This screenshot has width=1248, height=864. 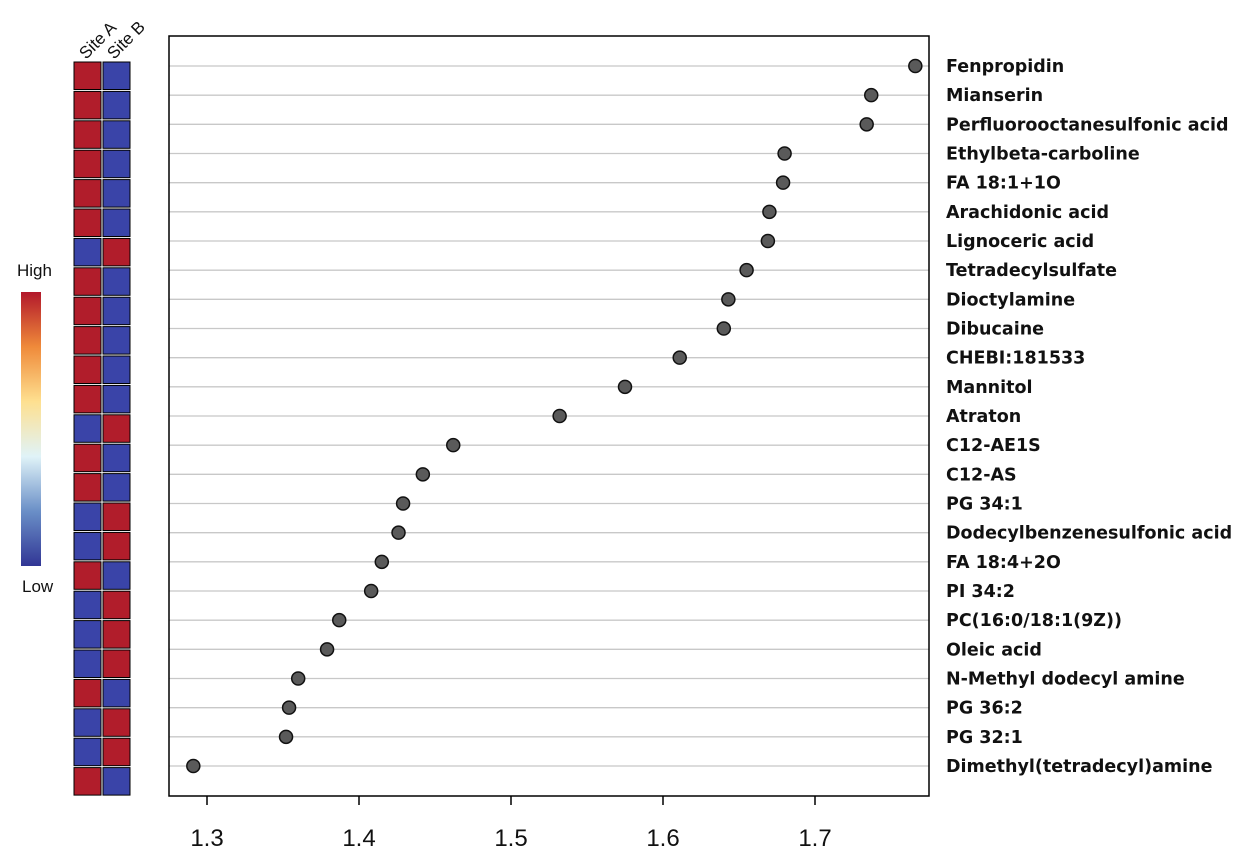 I want to click on color-legend: High Low, so click(x=35, y=428).